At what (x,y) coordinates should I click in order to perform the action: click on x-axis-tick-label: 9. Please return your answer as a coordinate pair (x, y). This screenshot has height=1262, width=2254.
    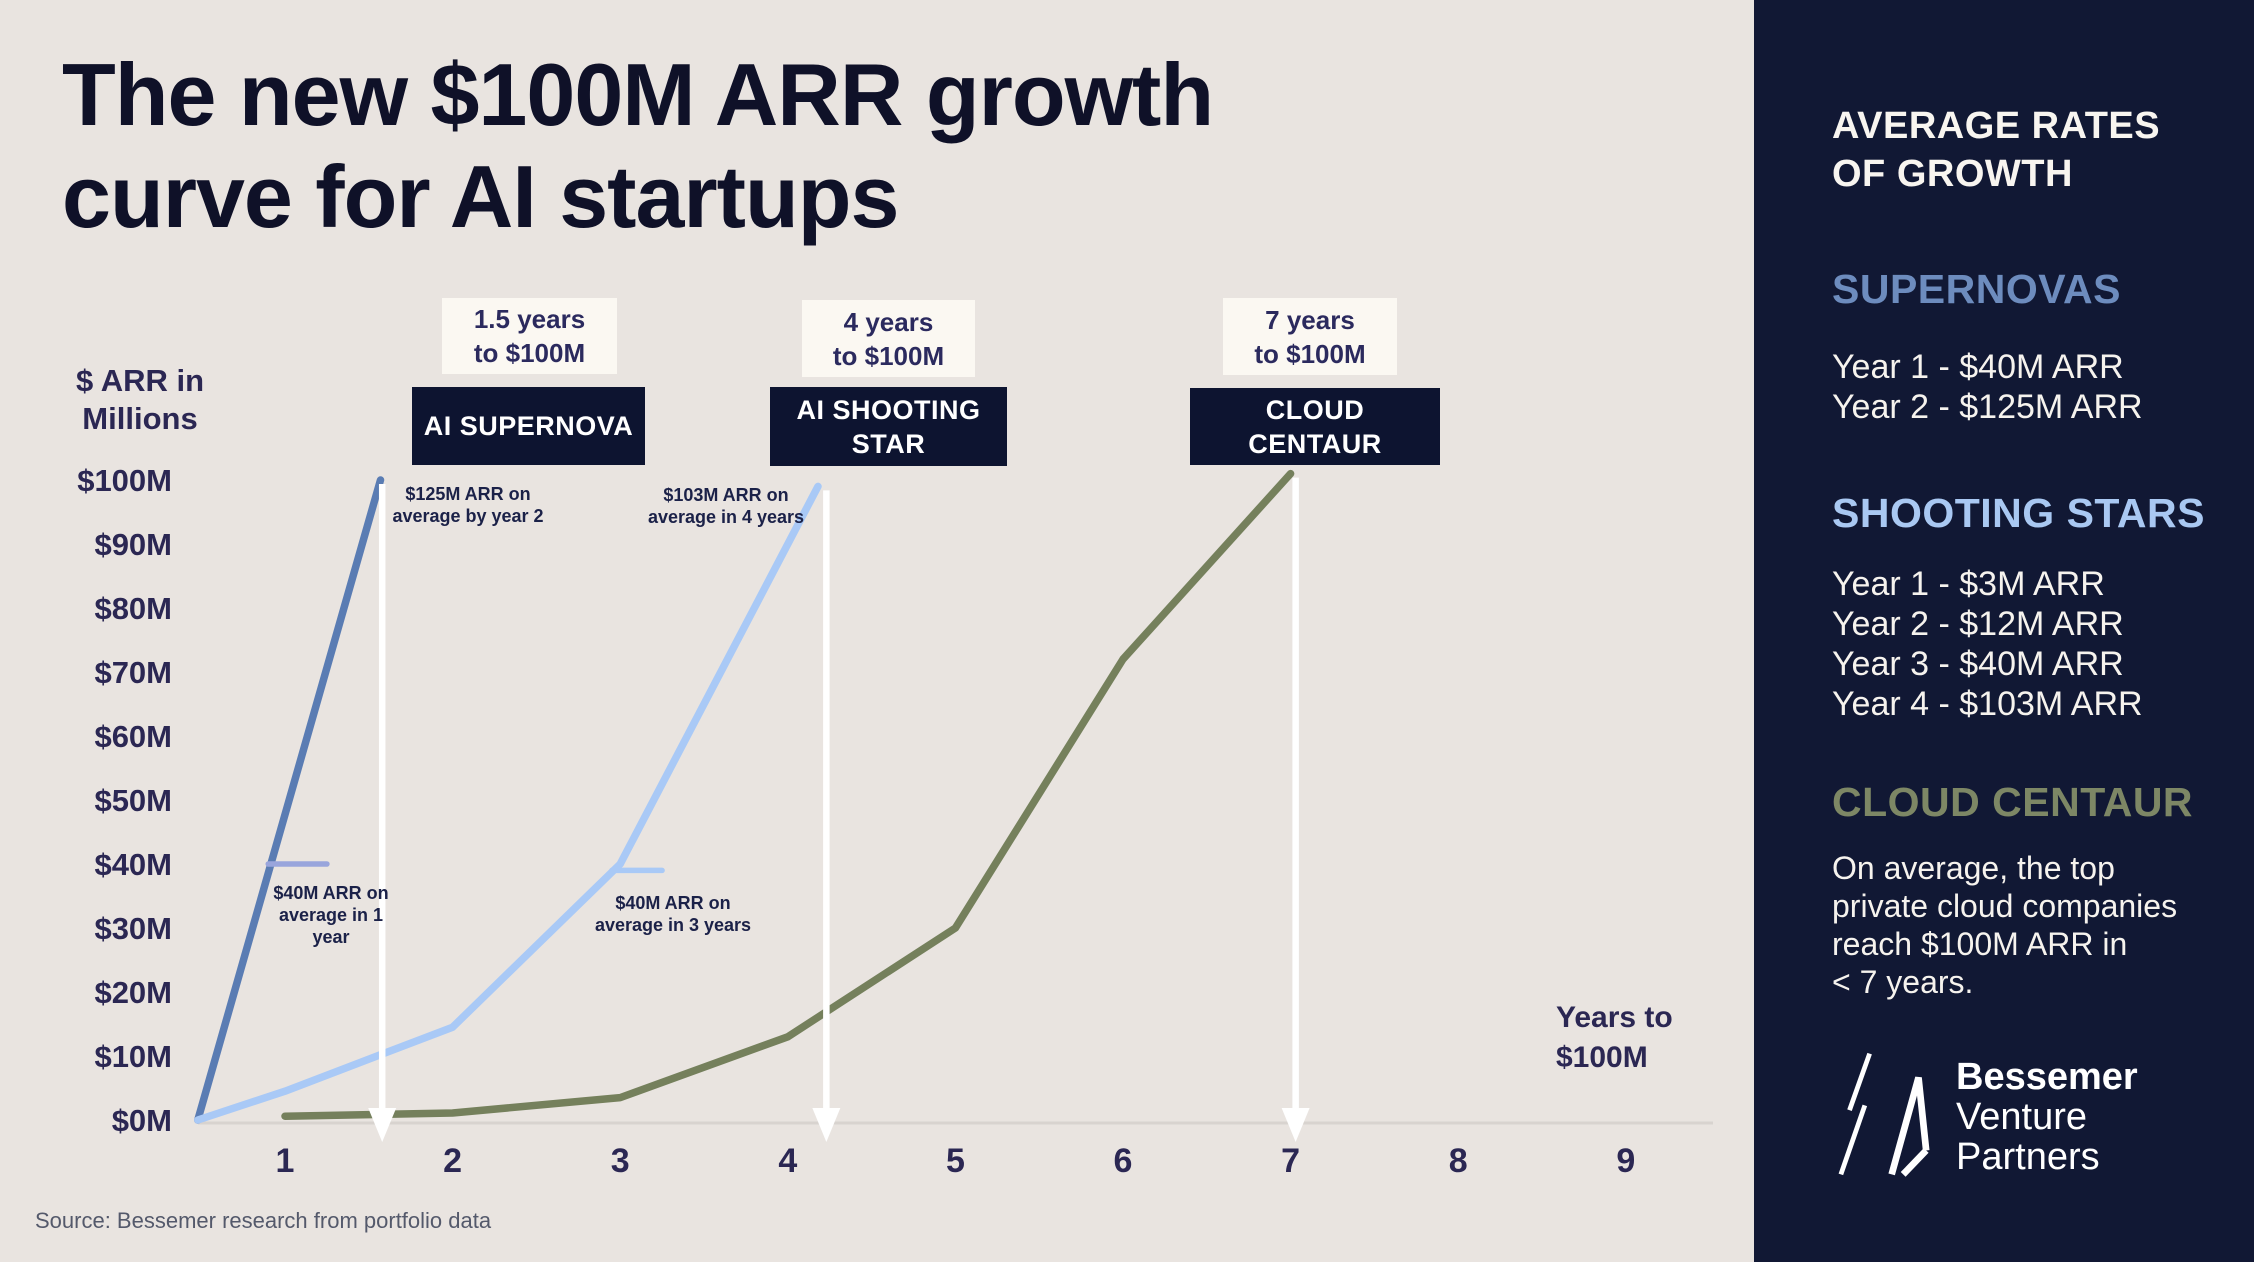
    Looking at the image, I should click on (1625, 1161).